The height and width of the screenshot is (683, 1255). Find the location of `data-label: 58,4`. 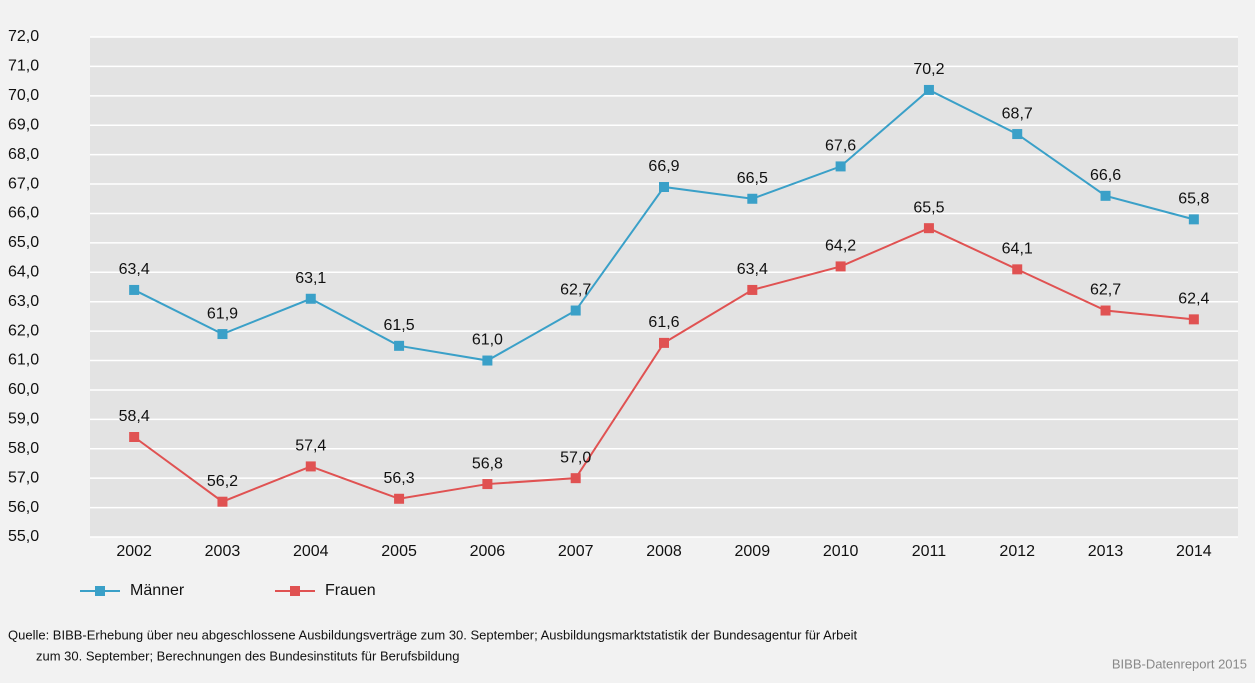

data-label: 58,4 is located at coordinates (134, 416).